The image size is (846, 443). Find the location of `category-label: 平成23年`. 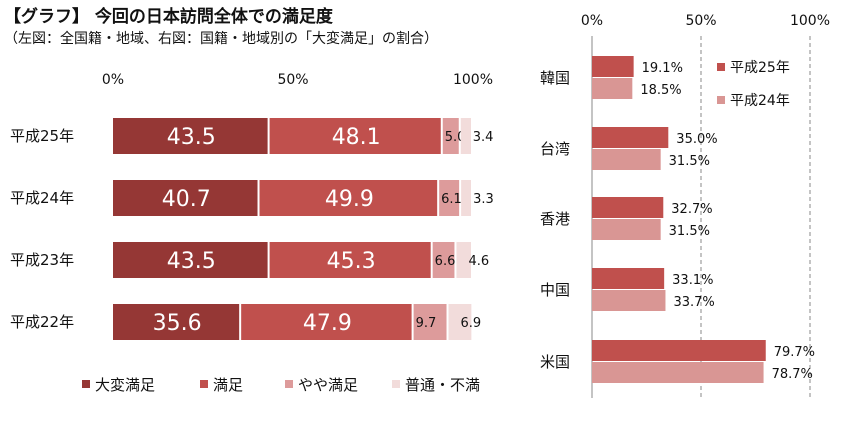

category-label: 平成23年 is located at coordinates (42, 260).